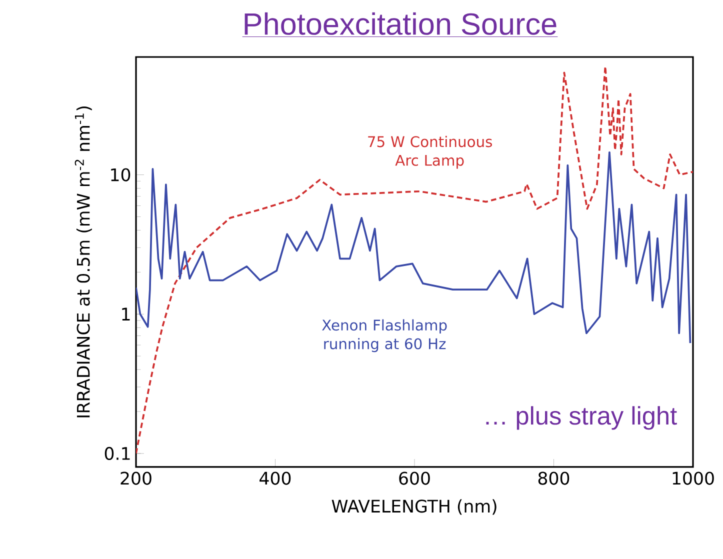  Describe the element at coordinates (693, 478) in the screenshot. I see `x-tick-label: 1000` at that location.